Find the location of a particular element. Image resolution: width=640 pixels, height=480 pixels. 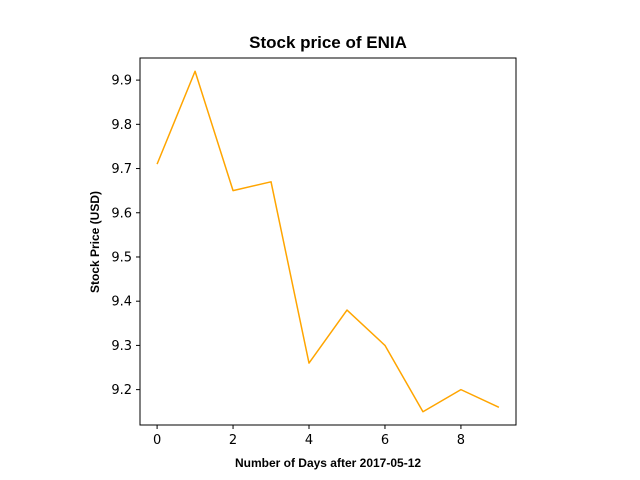

y-tick-label: 9.8 is located at coordinates (121, 125).